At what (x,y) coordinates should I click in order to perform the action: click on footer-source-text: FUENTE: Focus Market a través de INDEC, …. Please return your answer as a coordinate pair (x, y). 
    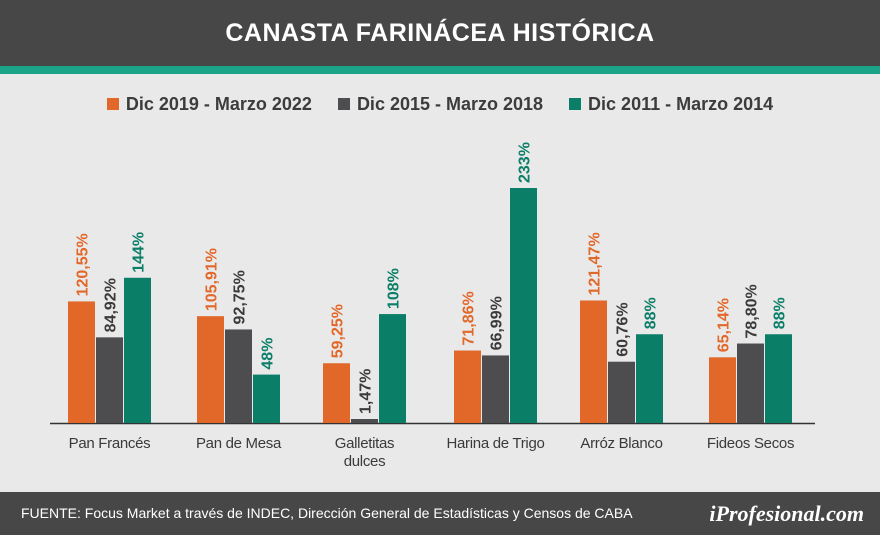
    Looking at the image, I should click on (327, 513).